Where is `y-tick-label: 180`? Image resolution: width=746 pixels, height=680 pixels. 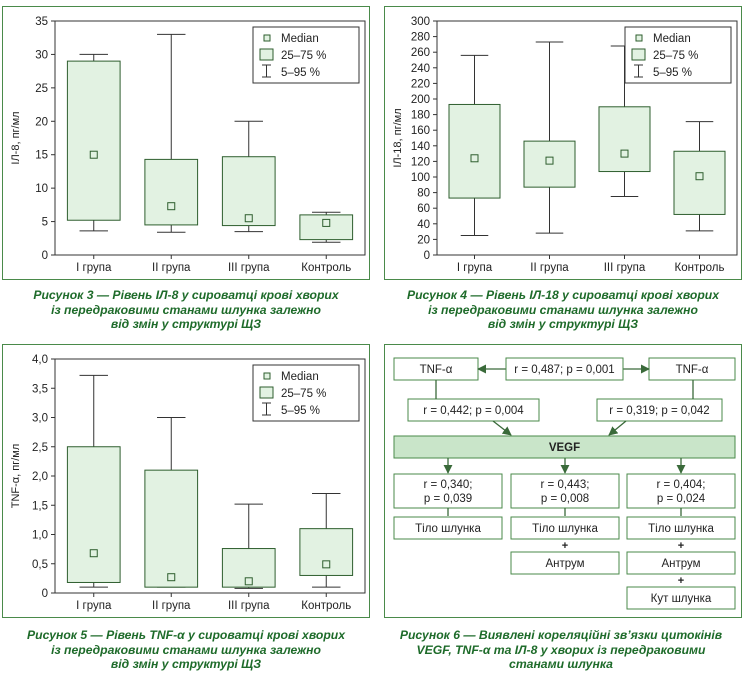 y-tick-label: 180 is located at coordinates (420, 116).